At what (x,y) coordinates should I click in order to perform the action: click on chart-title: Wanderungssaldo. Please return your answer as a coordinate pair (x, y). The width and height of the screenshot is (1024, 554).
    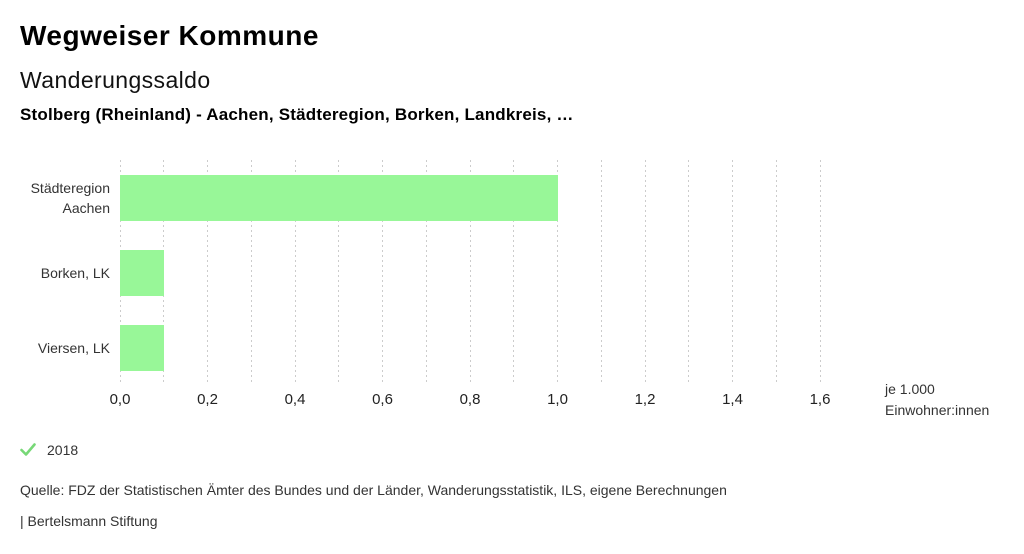
    Looking at the image, I should click on (115, 80).